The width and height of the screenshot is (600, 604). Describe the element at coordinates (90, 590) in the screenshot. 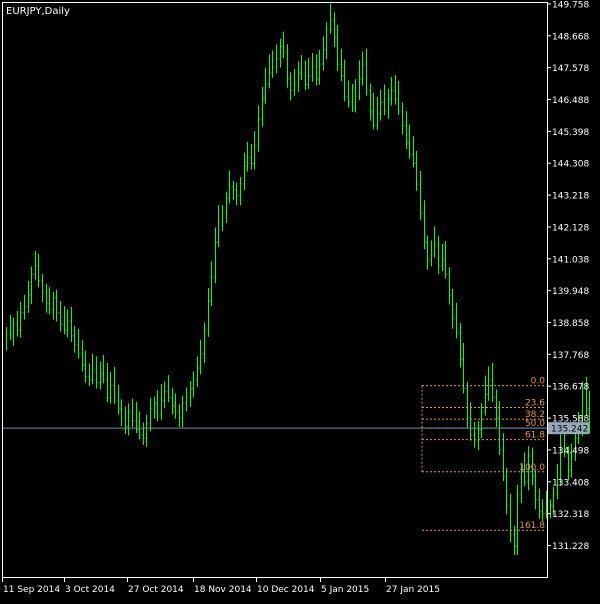

I see `date-axis-label: 3 Oct 2014` at that location.